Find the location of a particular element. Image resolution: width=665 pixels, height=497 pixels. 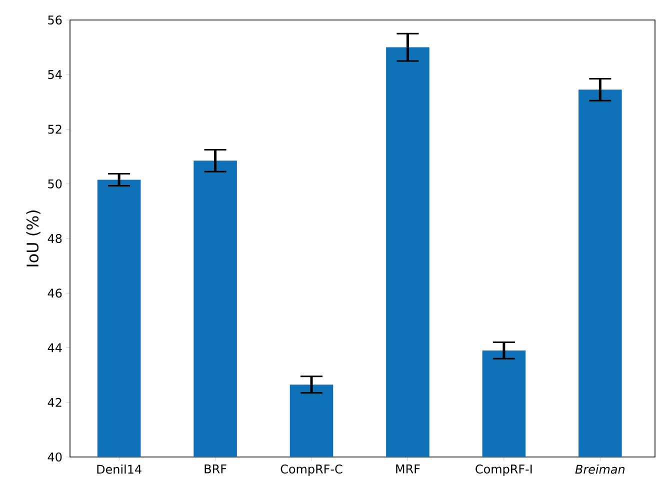

y-tick-label: 40 is located at coordinates (55, 457).